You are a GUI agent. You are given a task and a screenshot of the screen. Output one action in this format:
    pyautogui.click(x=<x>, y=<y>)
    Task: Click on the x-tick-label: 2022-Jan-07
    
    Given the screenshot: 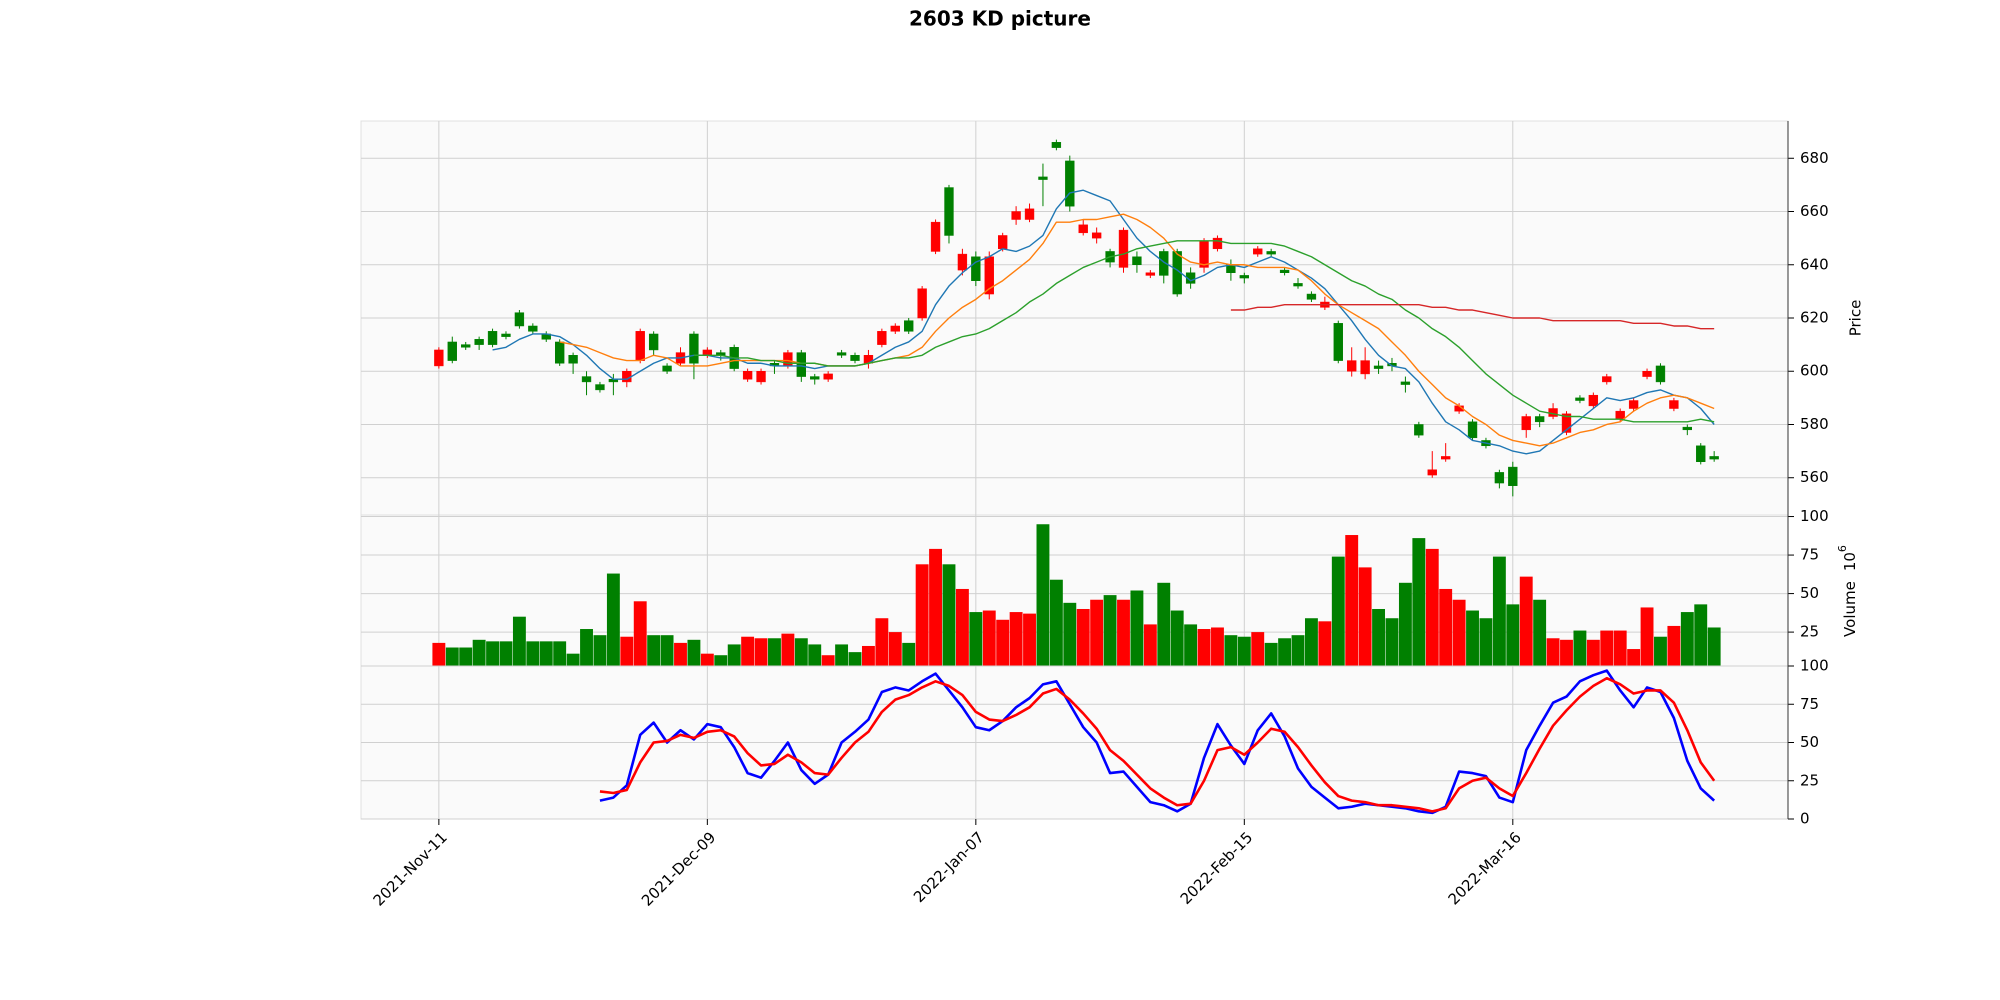 What is the action you would take?
    pyautogui.click(x=949, y=867)
    